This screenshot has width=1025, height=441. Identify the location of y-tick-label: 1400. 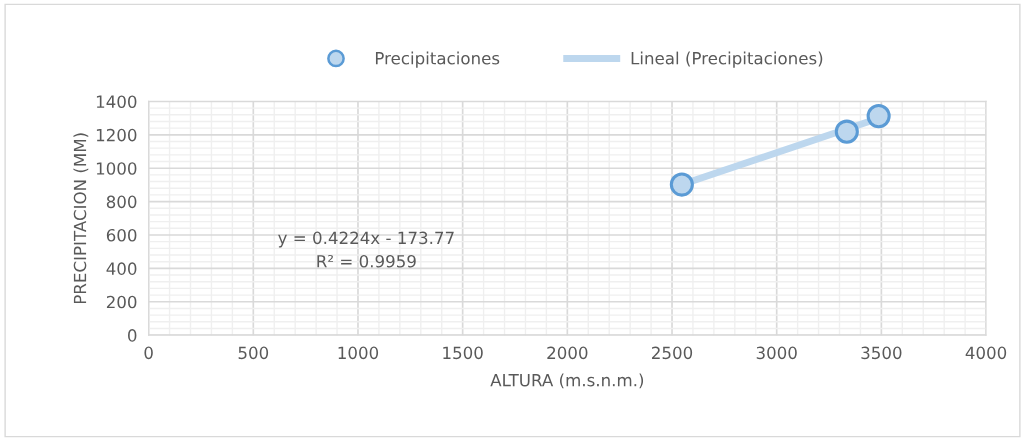
(116, 101).